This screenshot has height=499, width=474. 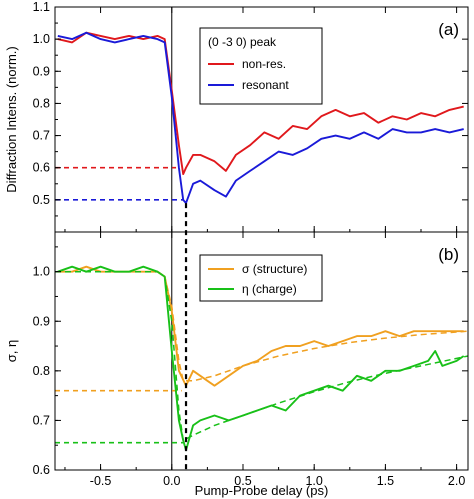 What do you see at coordinates (313, 481) in the screenshot?
I see `x-tick-label: 1.0` at bounding box center [313, 481].